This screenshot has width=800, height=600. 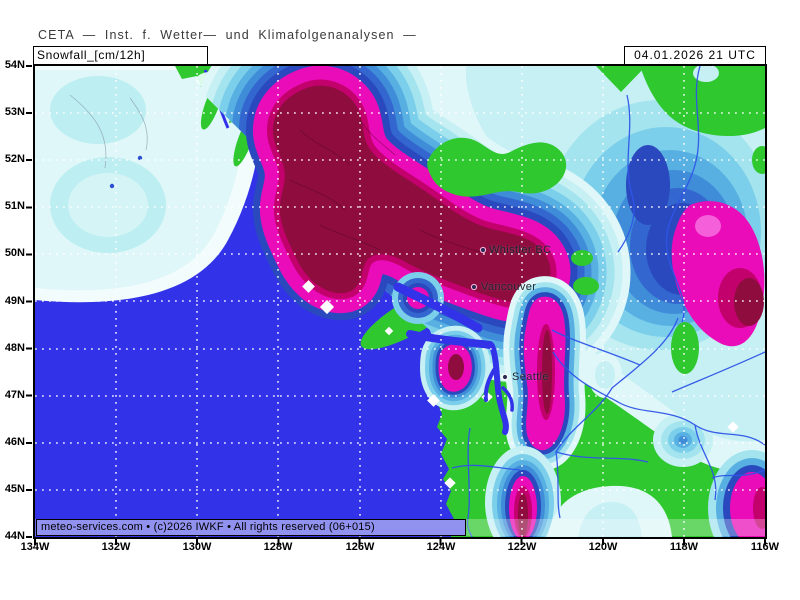 I want to click on city-label-vancouver: Vancouver, so click(x=509, y=287).